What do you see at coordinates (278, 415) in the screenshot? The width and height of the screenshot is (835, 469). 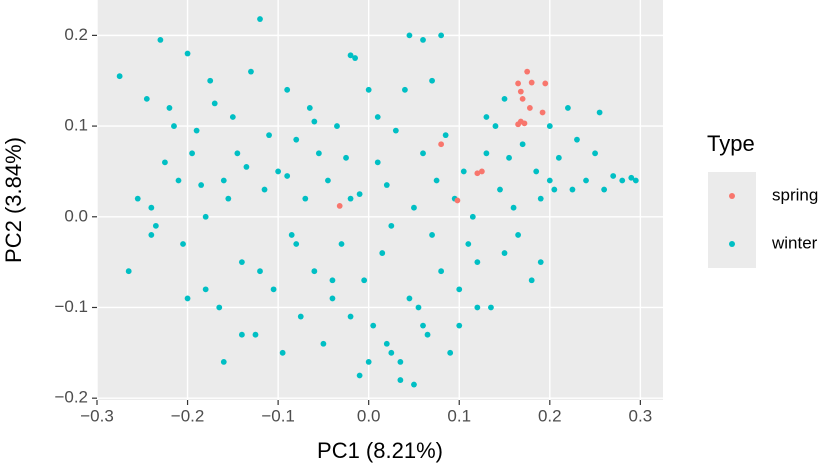 I see `x-tick-label: −0.1` at bounding box center [278, 415].